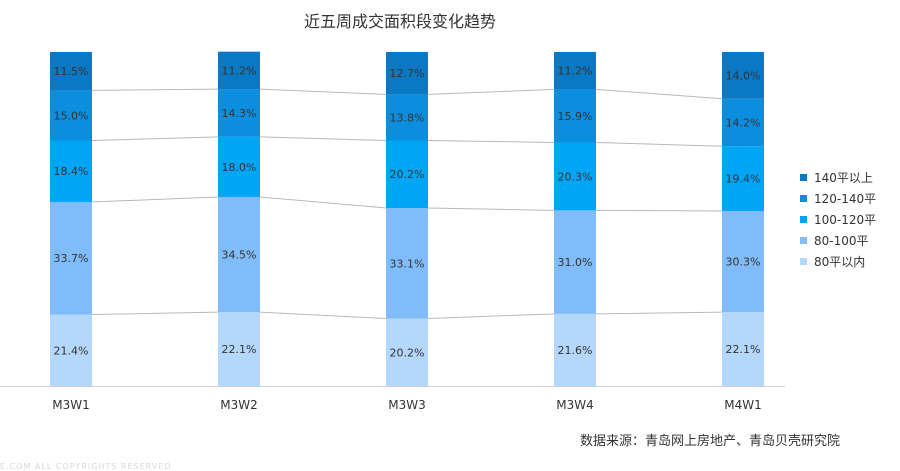  I want to click on data-label-M4W1-4: 14.0%, so click(743, 75).